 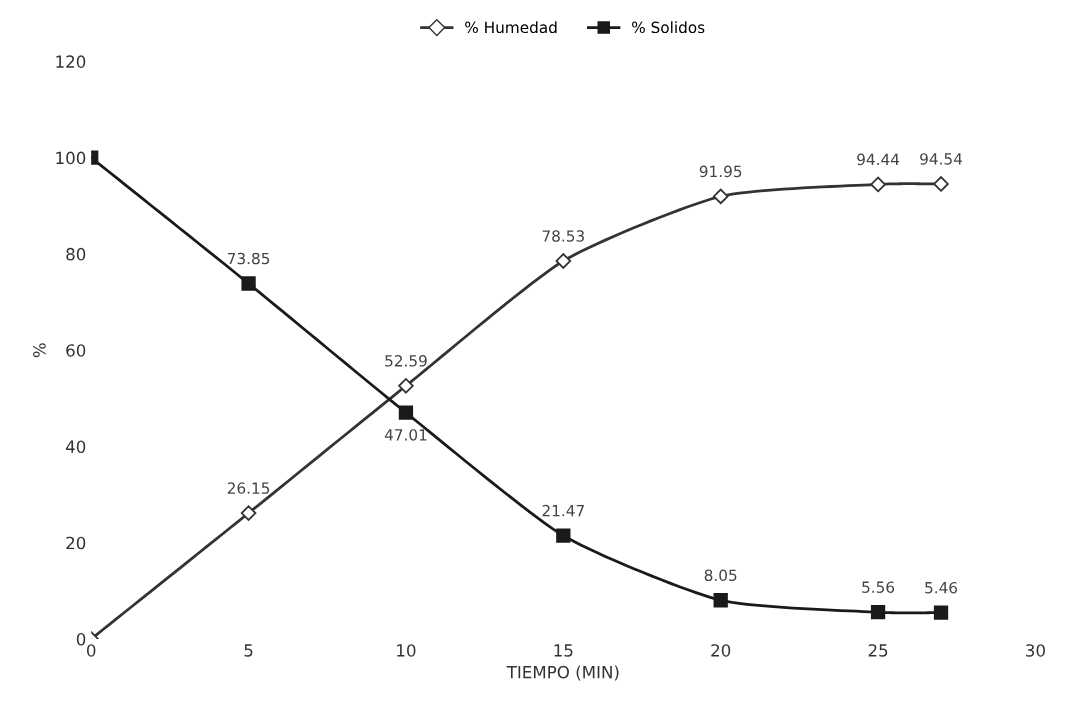 I want to click on y-tick-label: 100, so click(x=71, y=158).